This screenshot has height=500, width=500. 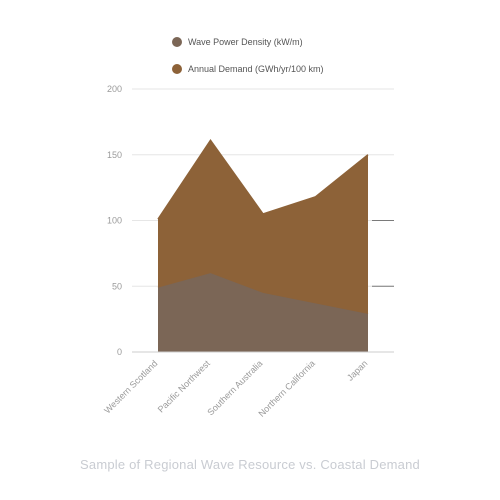 What do you see at coordinates (119, 352) in the screenshot?
I see `y-tick-label-0: 0` at bounding box center [119, 352].